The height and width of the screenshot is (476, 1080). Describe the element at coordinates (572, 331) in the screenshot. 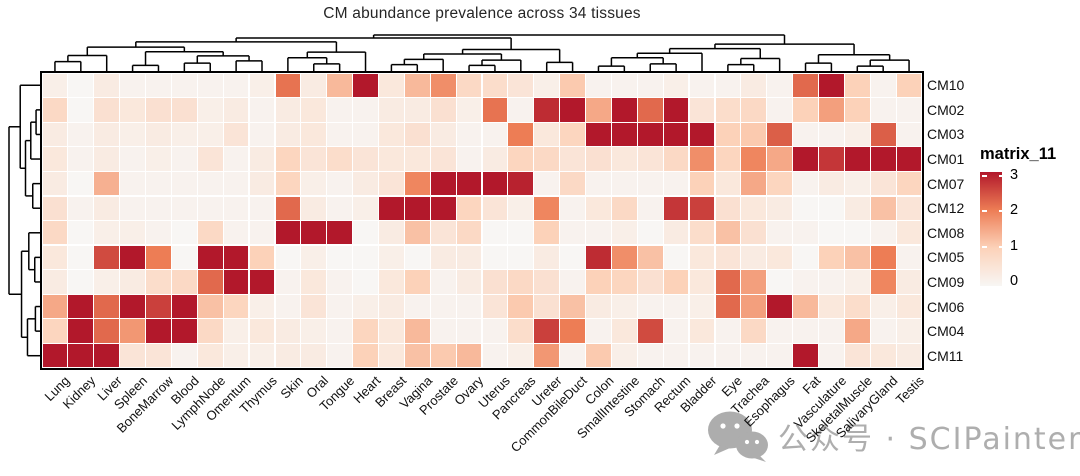

I see `heatmap-cell-CM04-CommonBileDuct` at that location.